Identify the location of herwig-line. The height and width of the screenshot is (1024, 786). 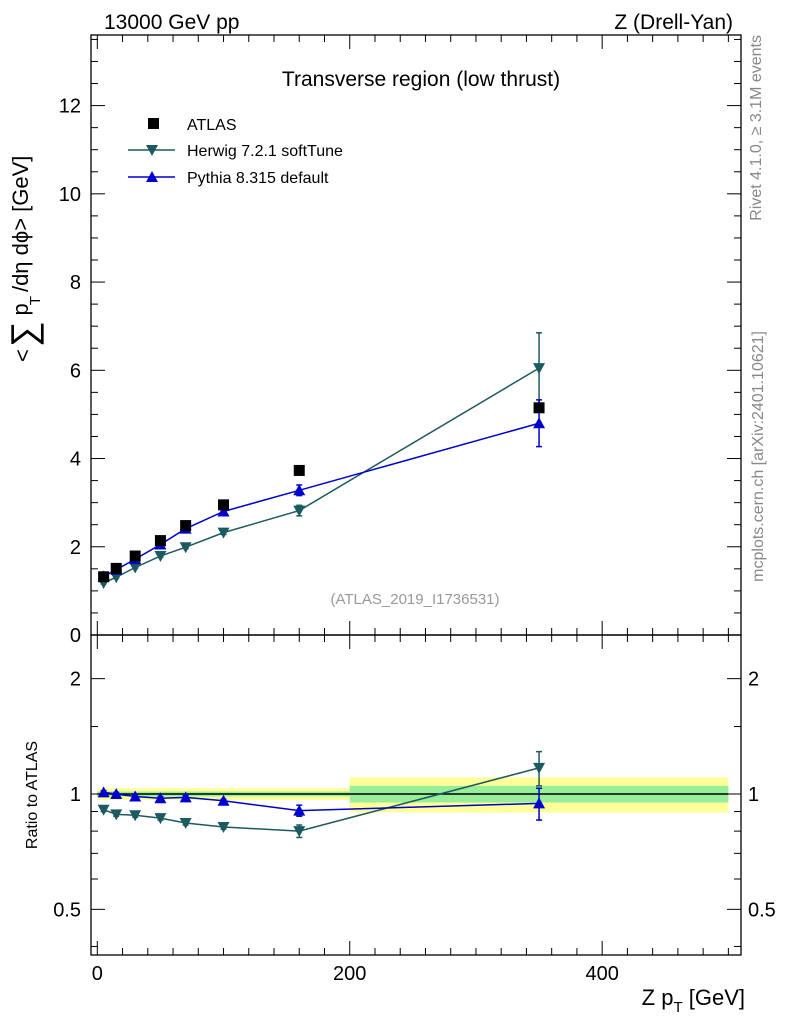
(321, 475).